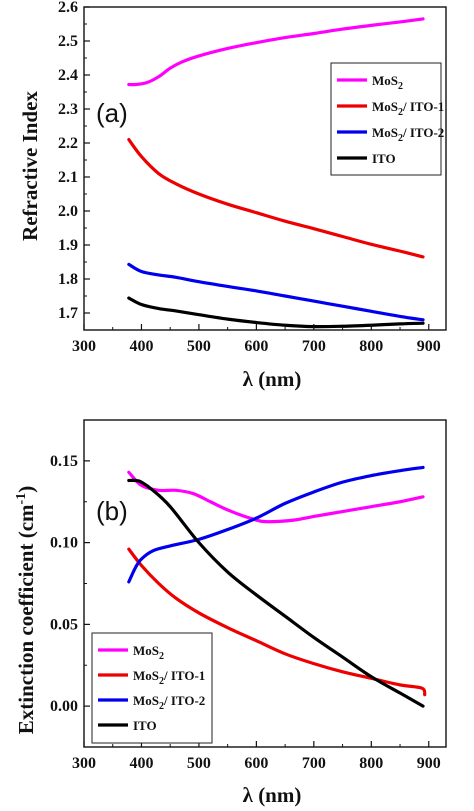 This screenshot has width=474, height=811. I want to click on y-tick-label: 0.15, so click(64, 461).